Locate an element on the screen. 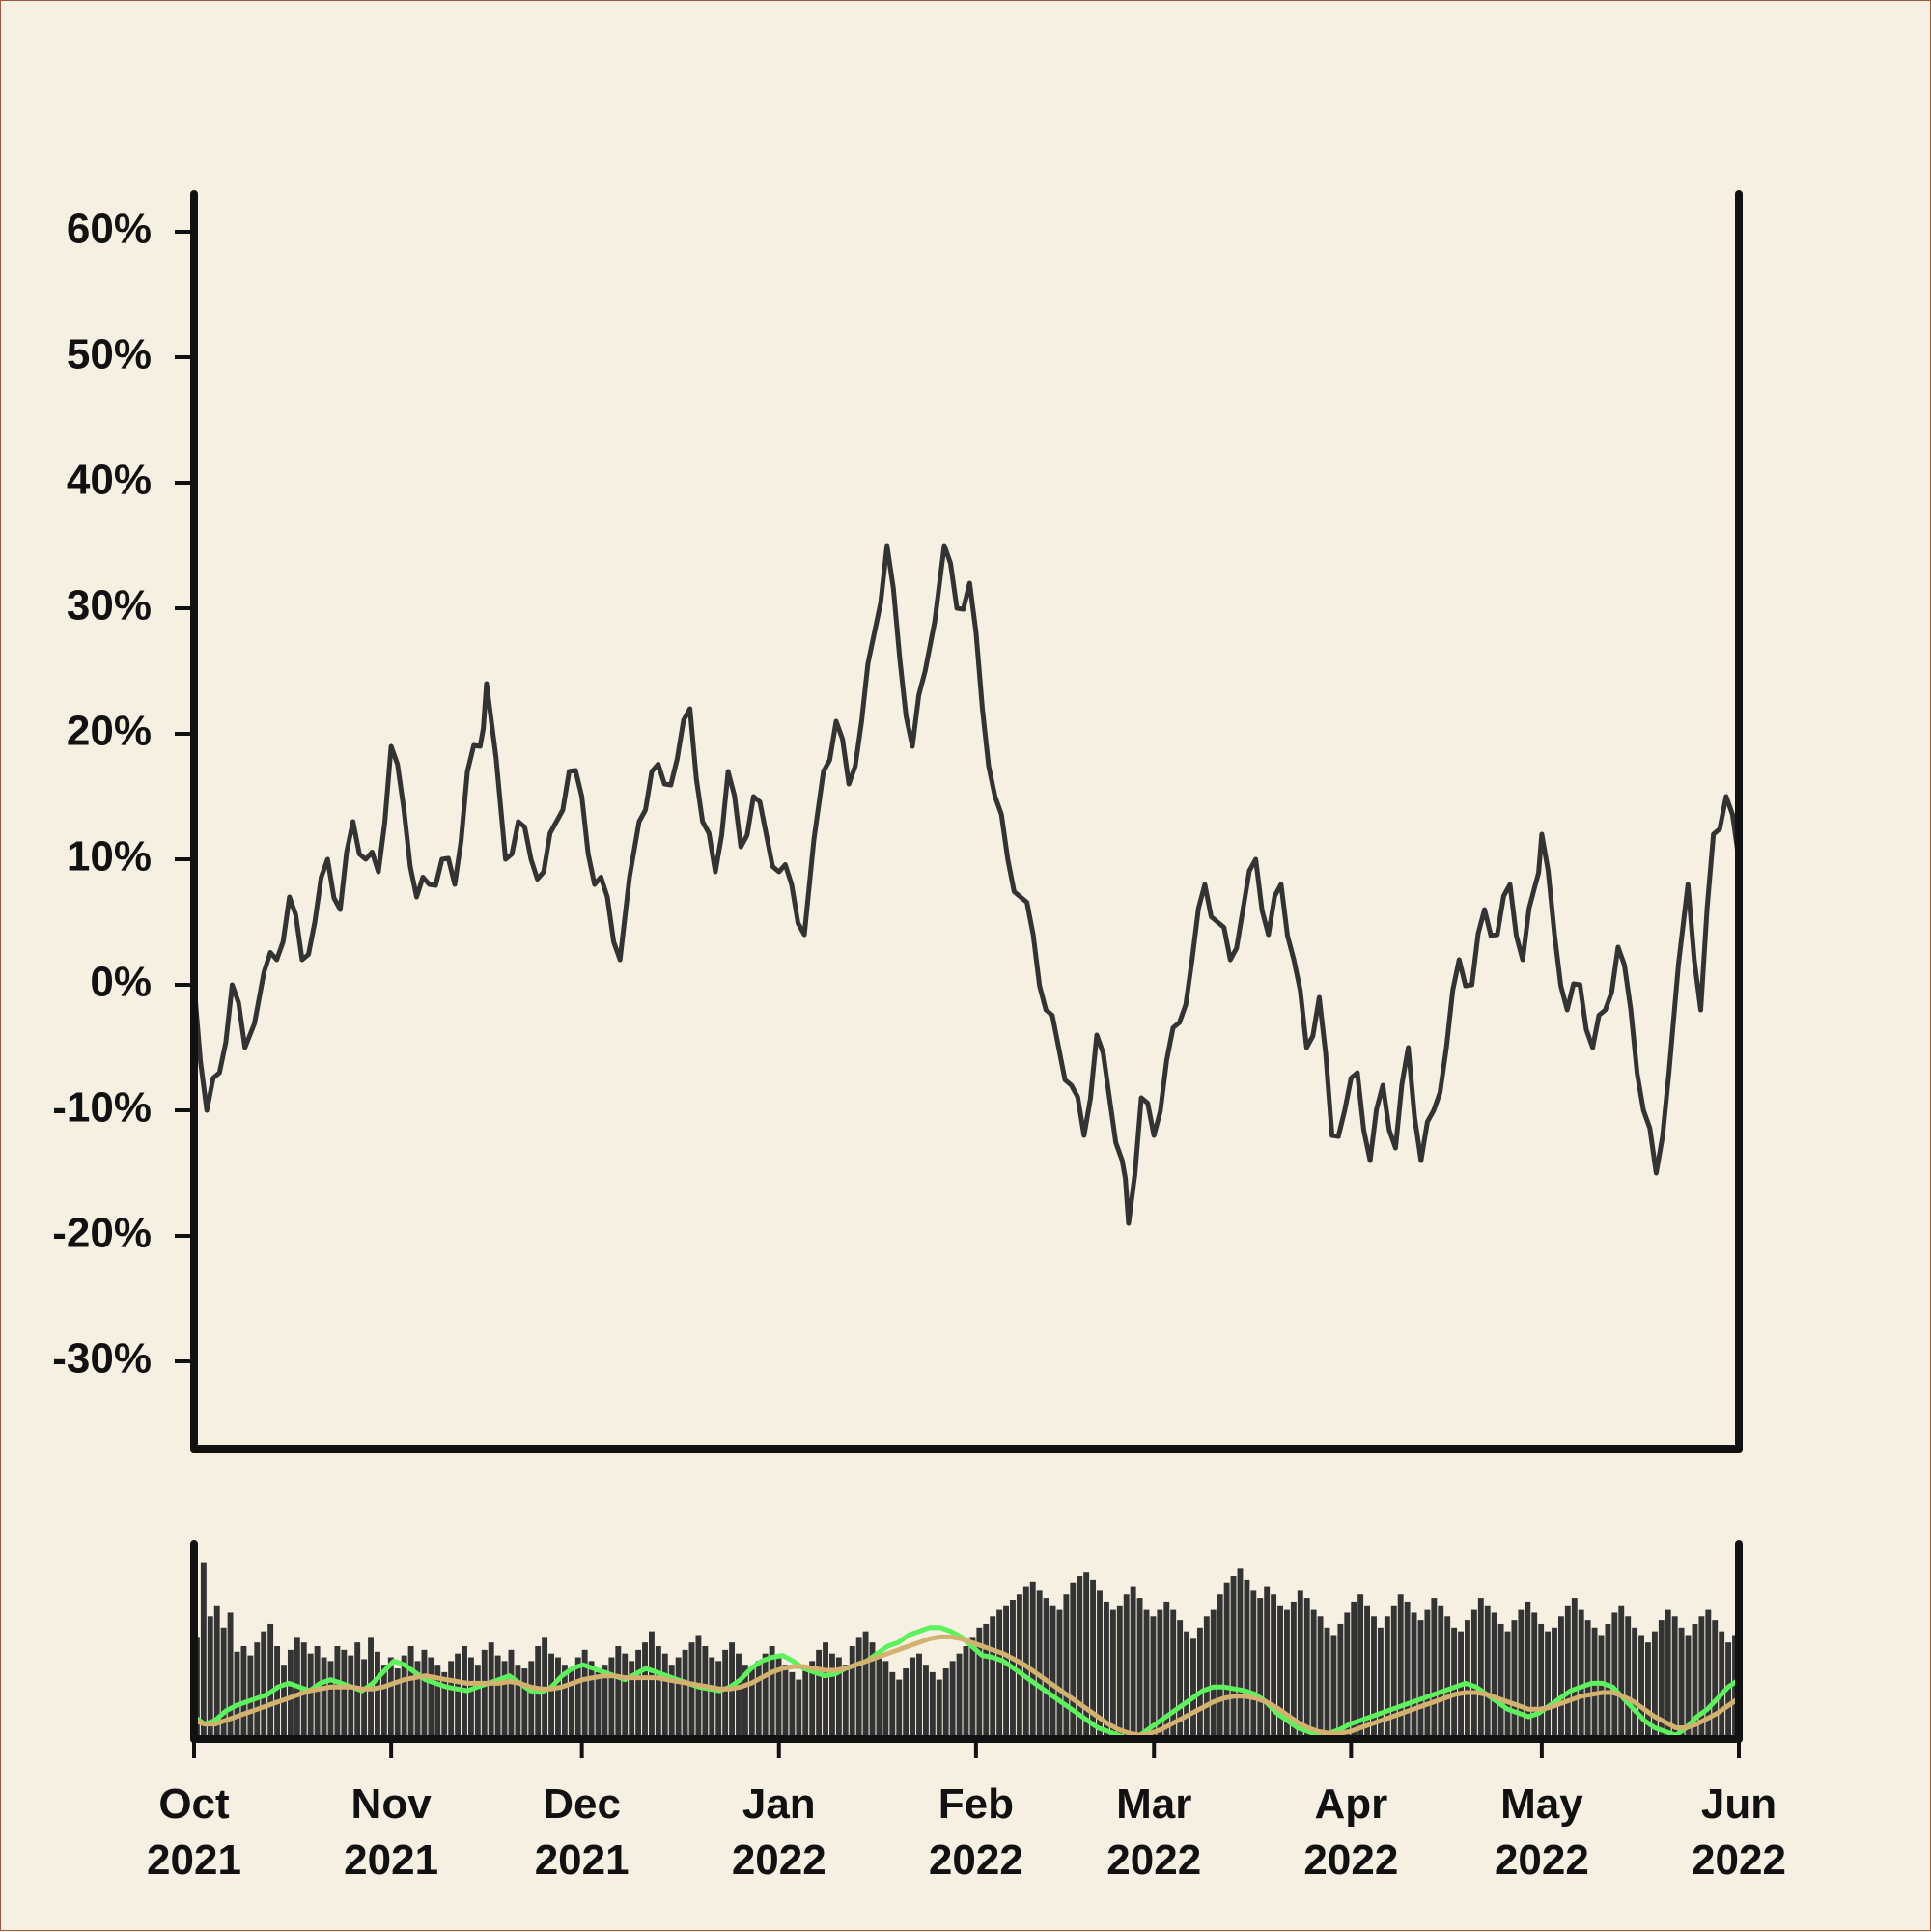 The width and height of the screenshot is (1931, 1932). x-tick-month-label: Nov is located at coordinates (392, 1804).